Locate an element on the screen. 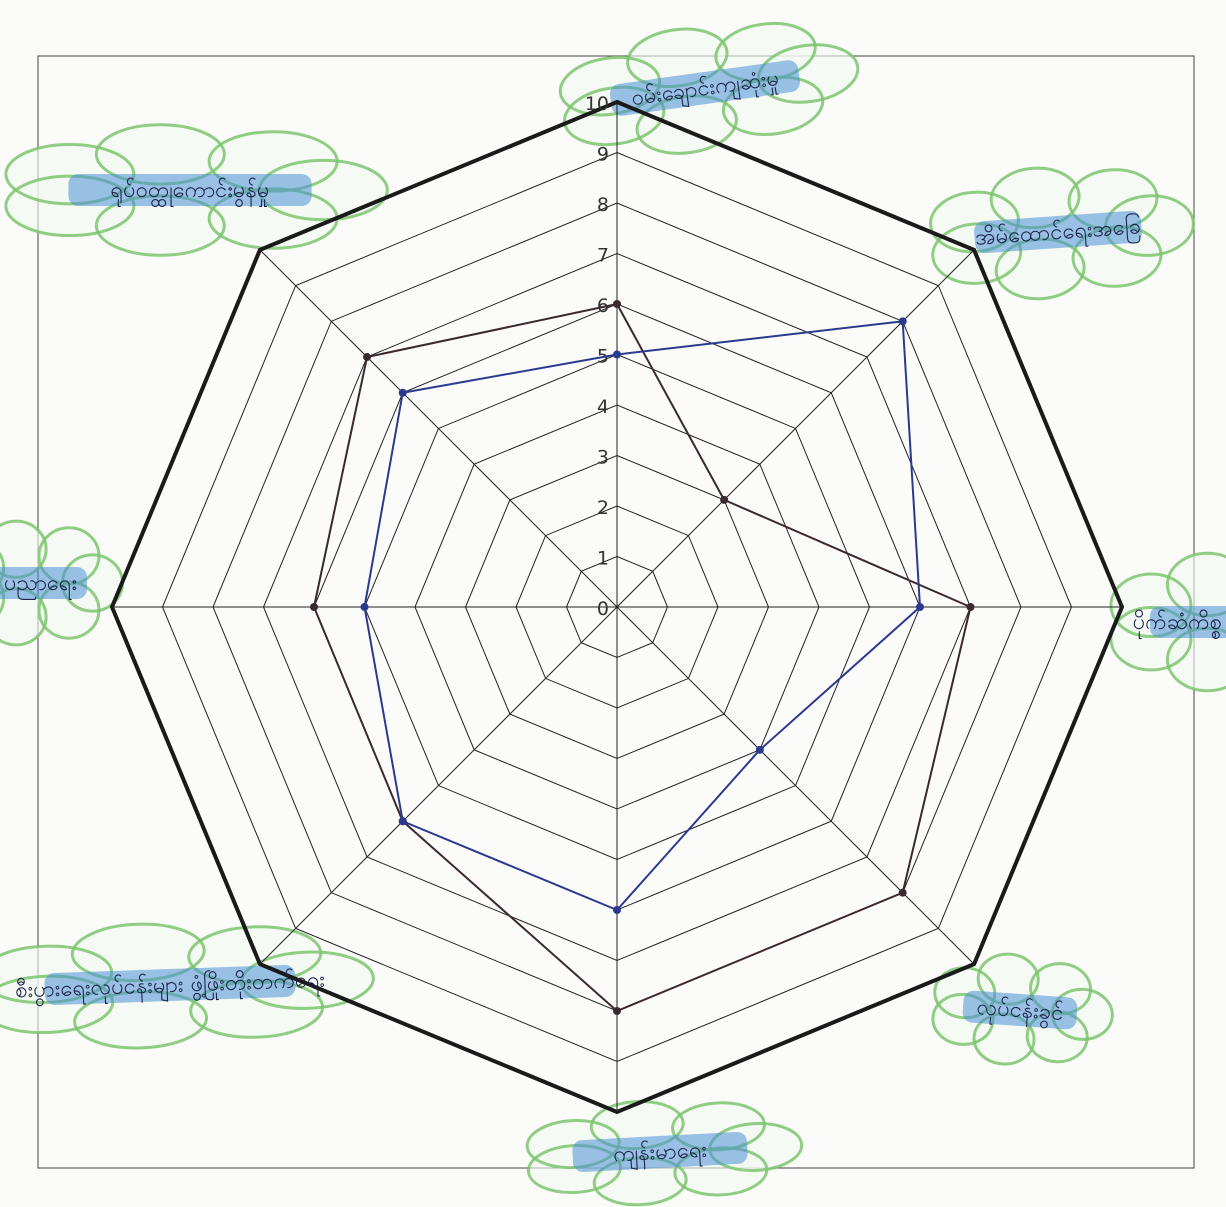 The image size is (1226, 1207). tick-label: 7 is located at coordinates (603, 256).